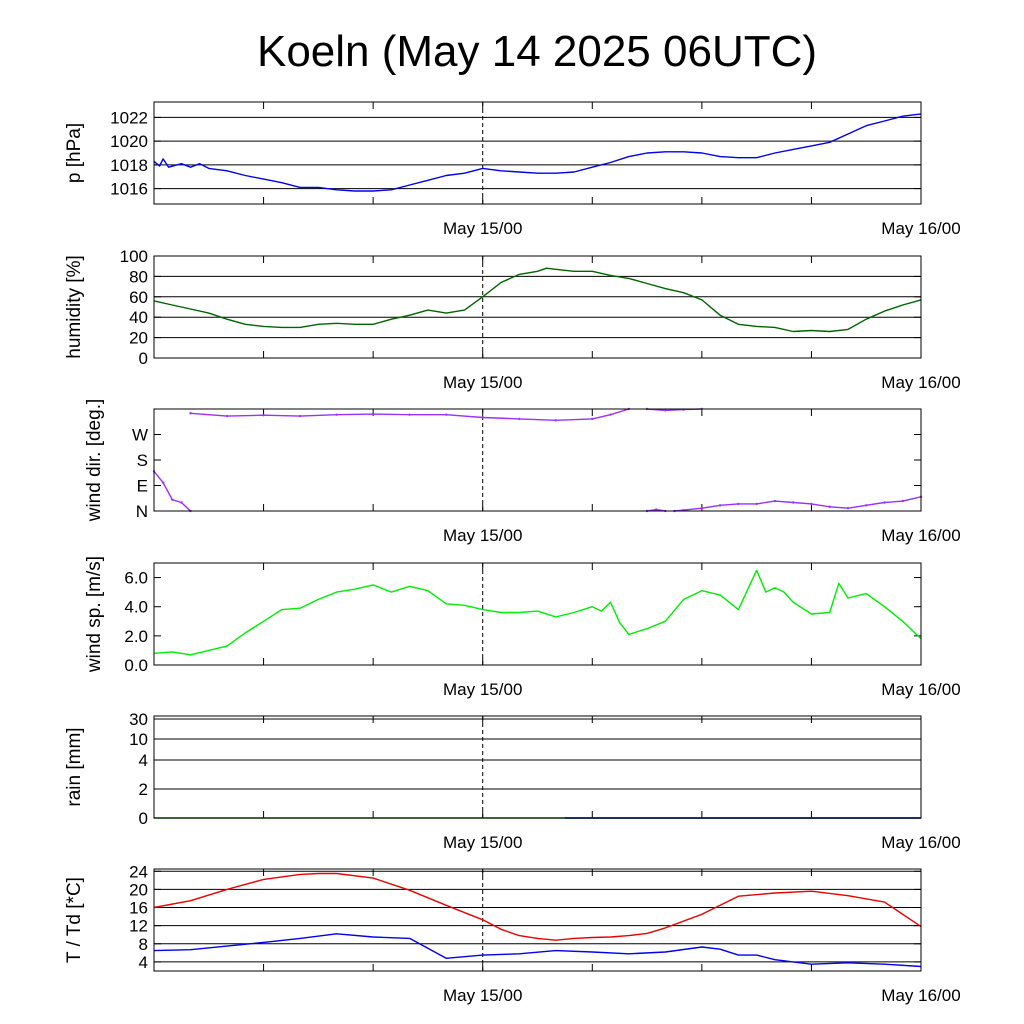 This screenshot has width=1024, height=1024. Describe the element at coordinates (129, 141) in the screenshot. I see `y-tick-label: 1020` at that location.